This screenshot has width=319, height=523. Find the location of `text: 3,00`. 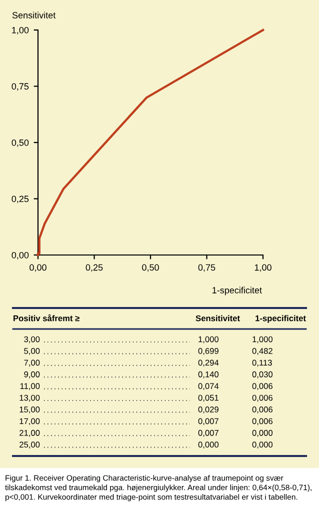

text: 3,00 is located at coordinates (32, 340).